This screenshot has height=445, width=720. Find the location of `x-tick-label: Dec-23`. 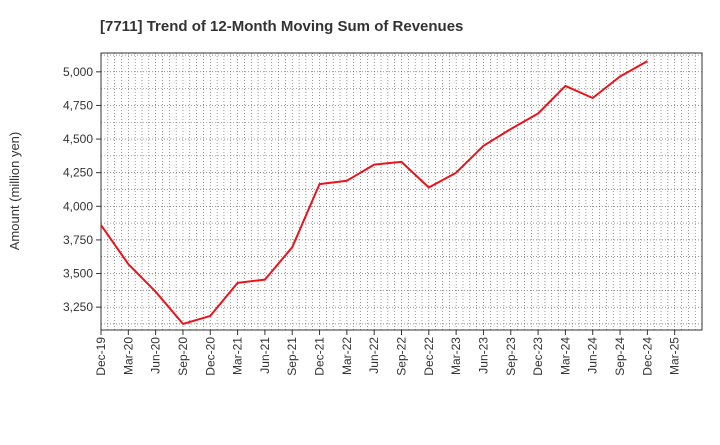

x-tick-label: Dec-23 is located at coordinates (538, 356).